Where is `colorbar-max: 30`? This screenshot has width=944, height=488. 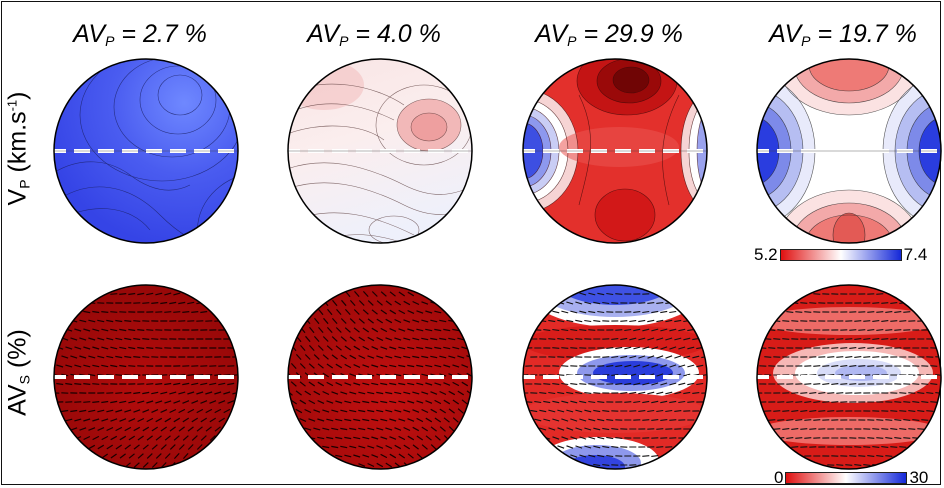
colorbar-max: 30 is located at coordinates (919, 477).